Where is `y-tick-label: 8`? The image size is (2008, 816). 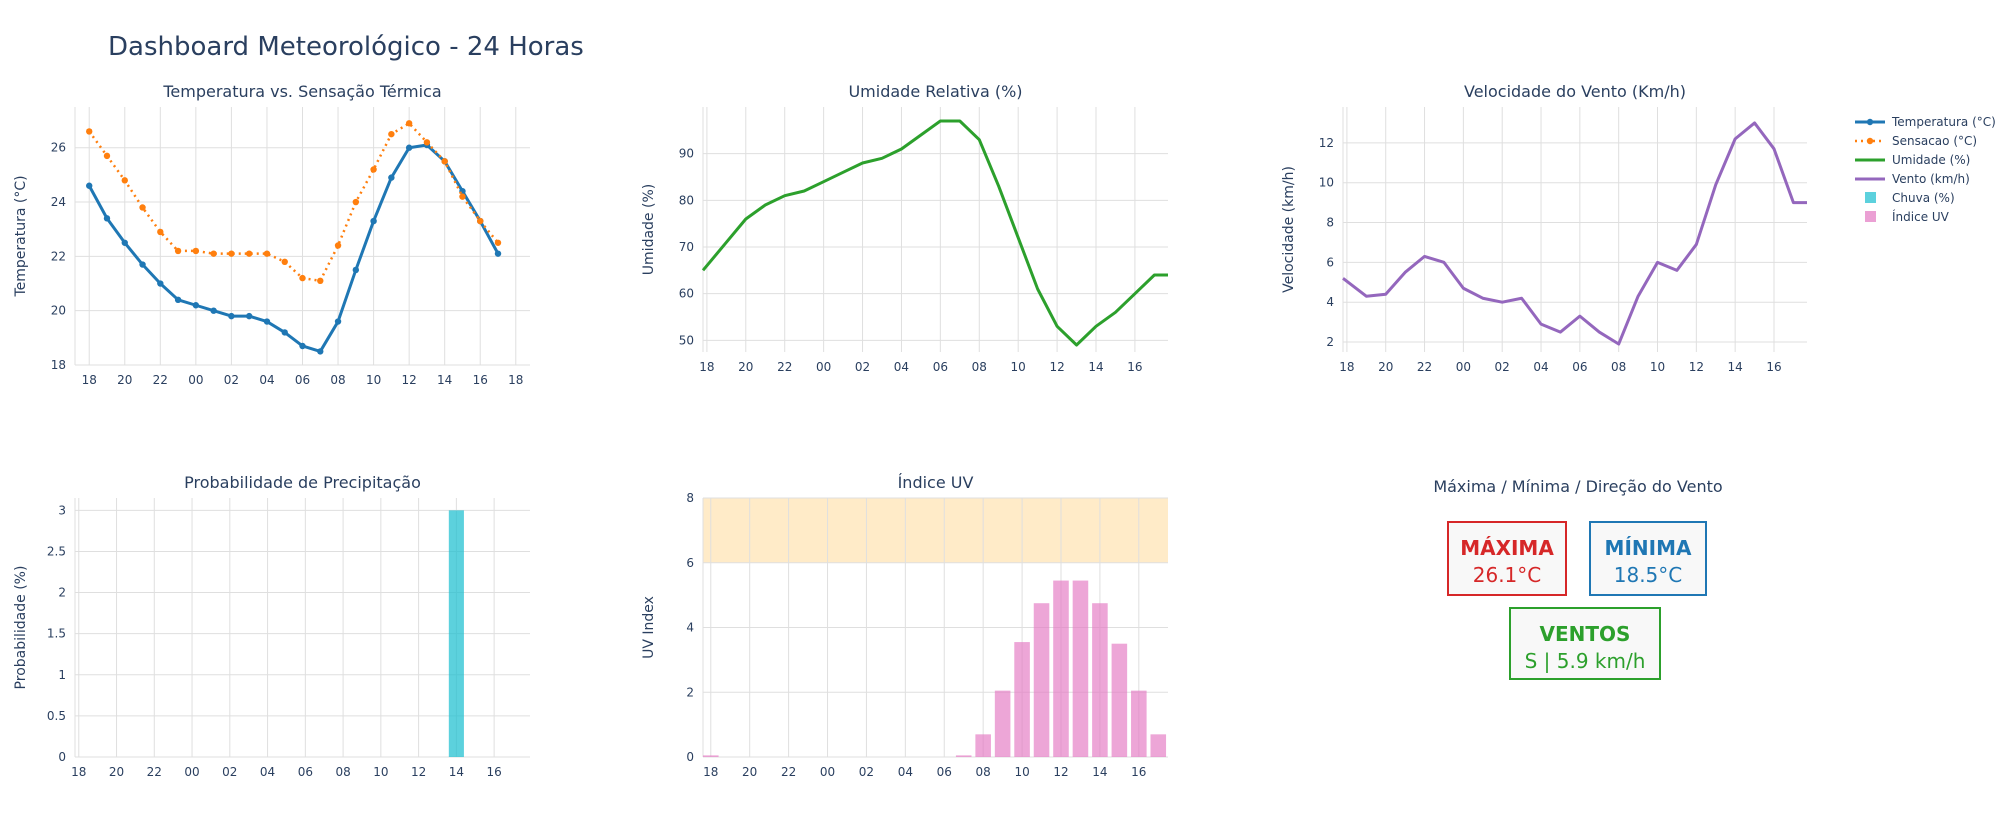 y-tick-label: 8 is located at coordinates (690, 498).